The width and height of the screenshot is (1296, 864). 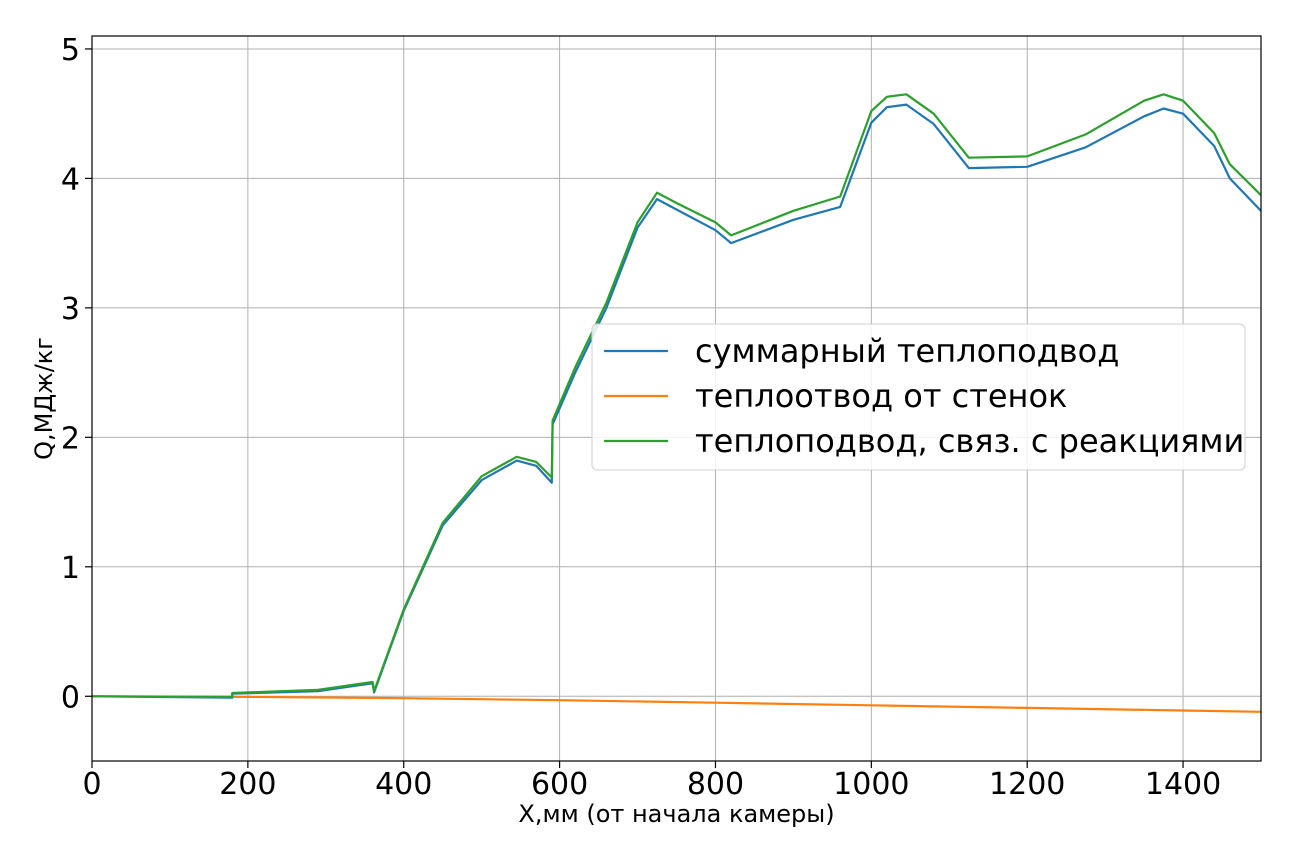 I want to click on x-tick-label: 1200, so click(x=1027, y=784).